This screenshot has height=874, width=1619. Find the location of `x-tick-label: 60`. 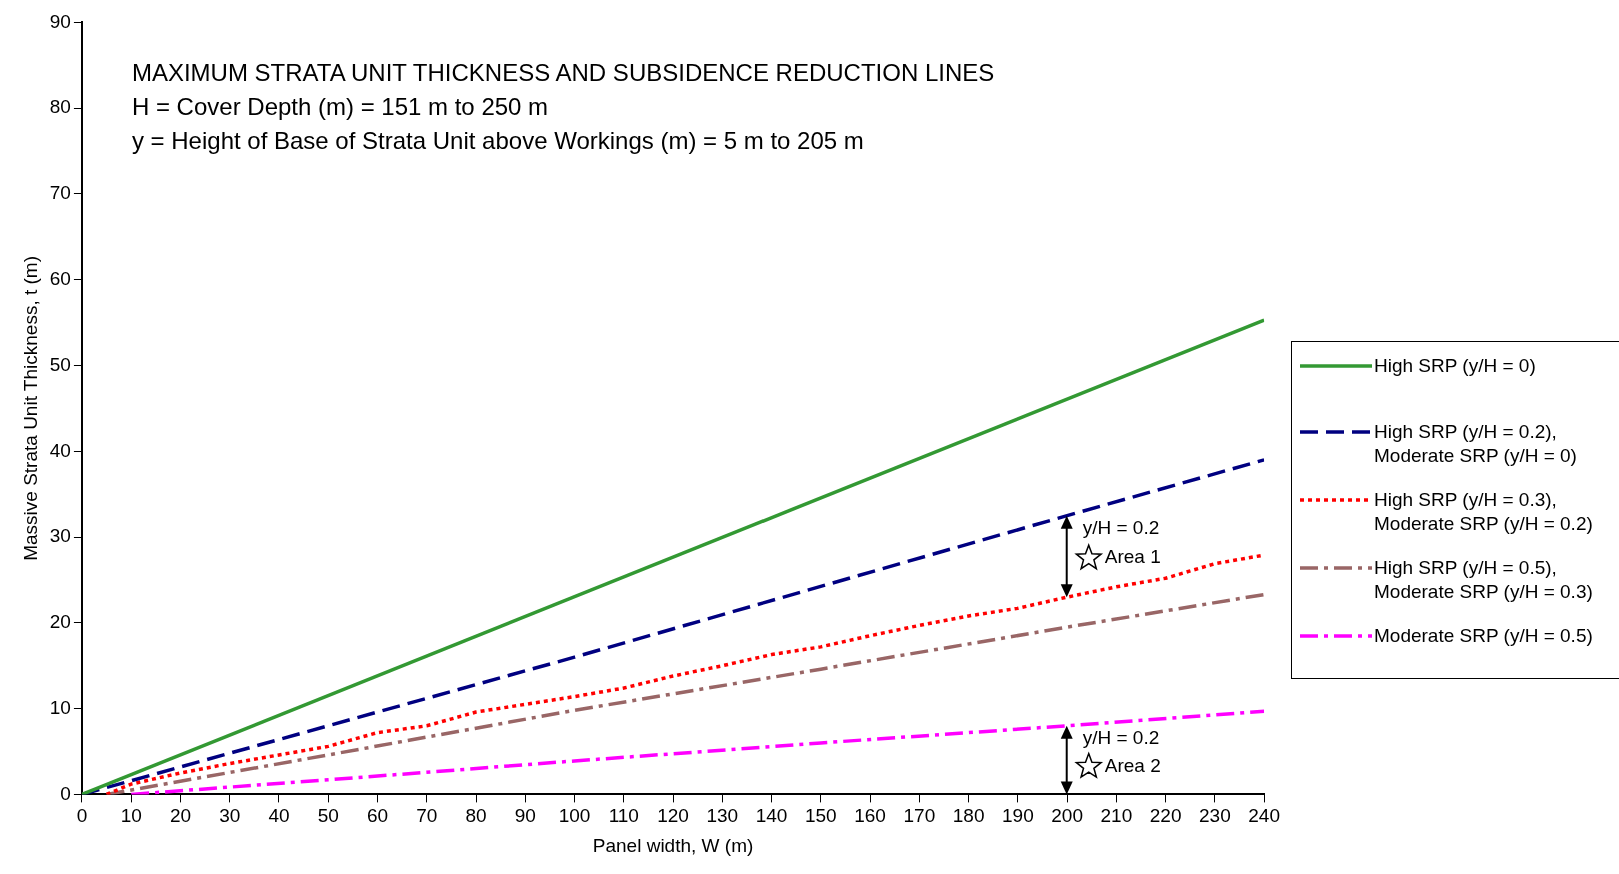

x-tick-label: 60 is located at coordinates (377, 816).